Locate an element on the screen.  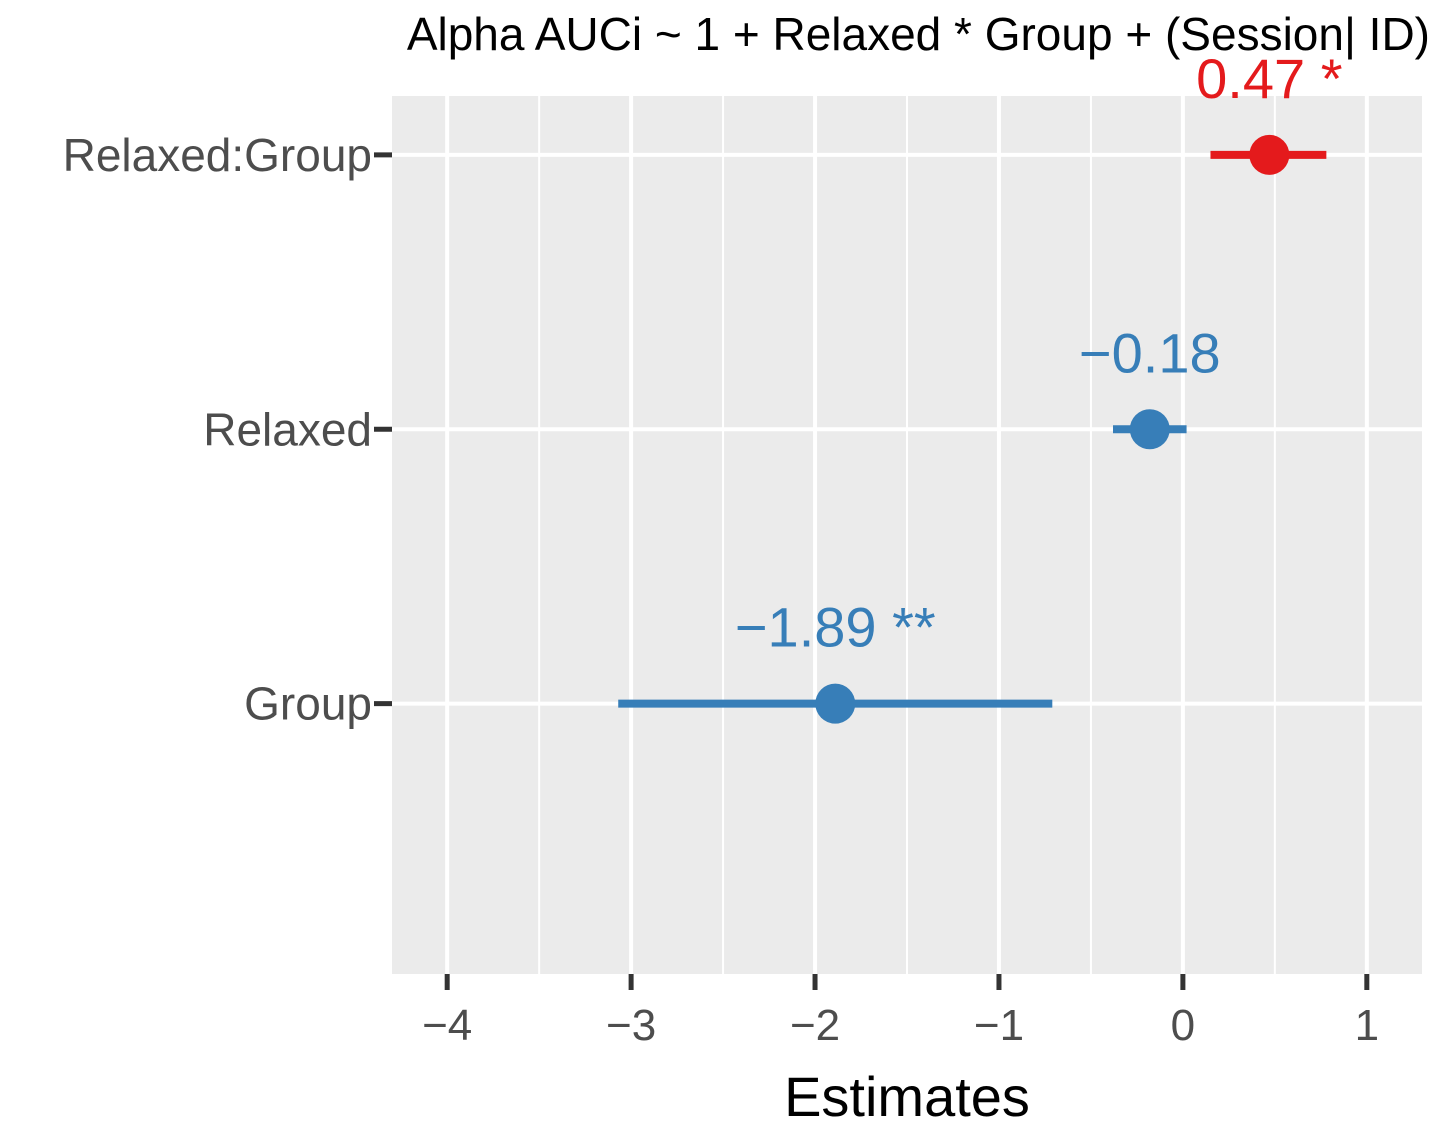
y-axis: Relaxed:Group Relaxed Group is located at coordinates (227, 429).